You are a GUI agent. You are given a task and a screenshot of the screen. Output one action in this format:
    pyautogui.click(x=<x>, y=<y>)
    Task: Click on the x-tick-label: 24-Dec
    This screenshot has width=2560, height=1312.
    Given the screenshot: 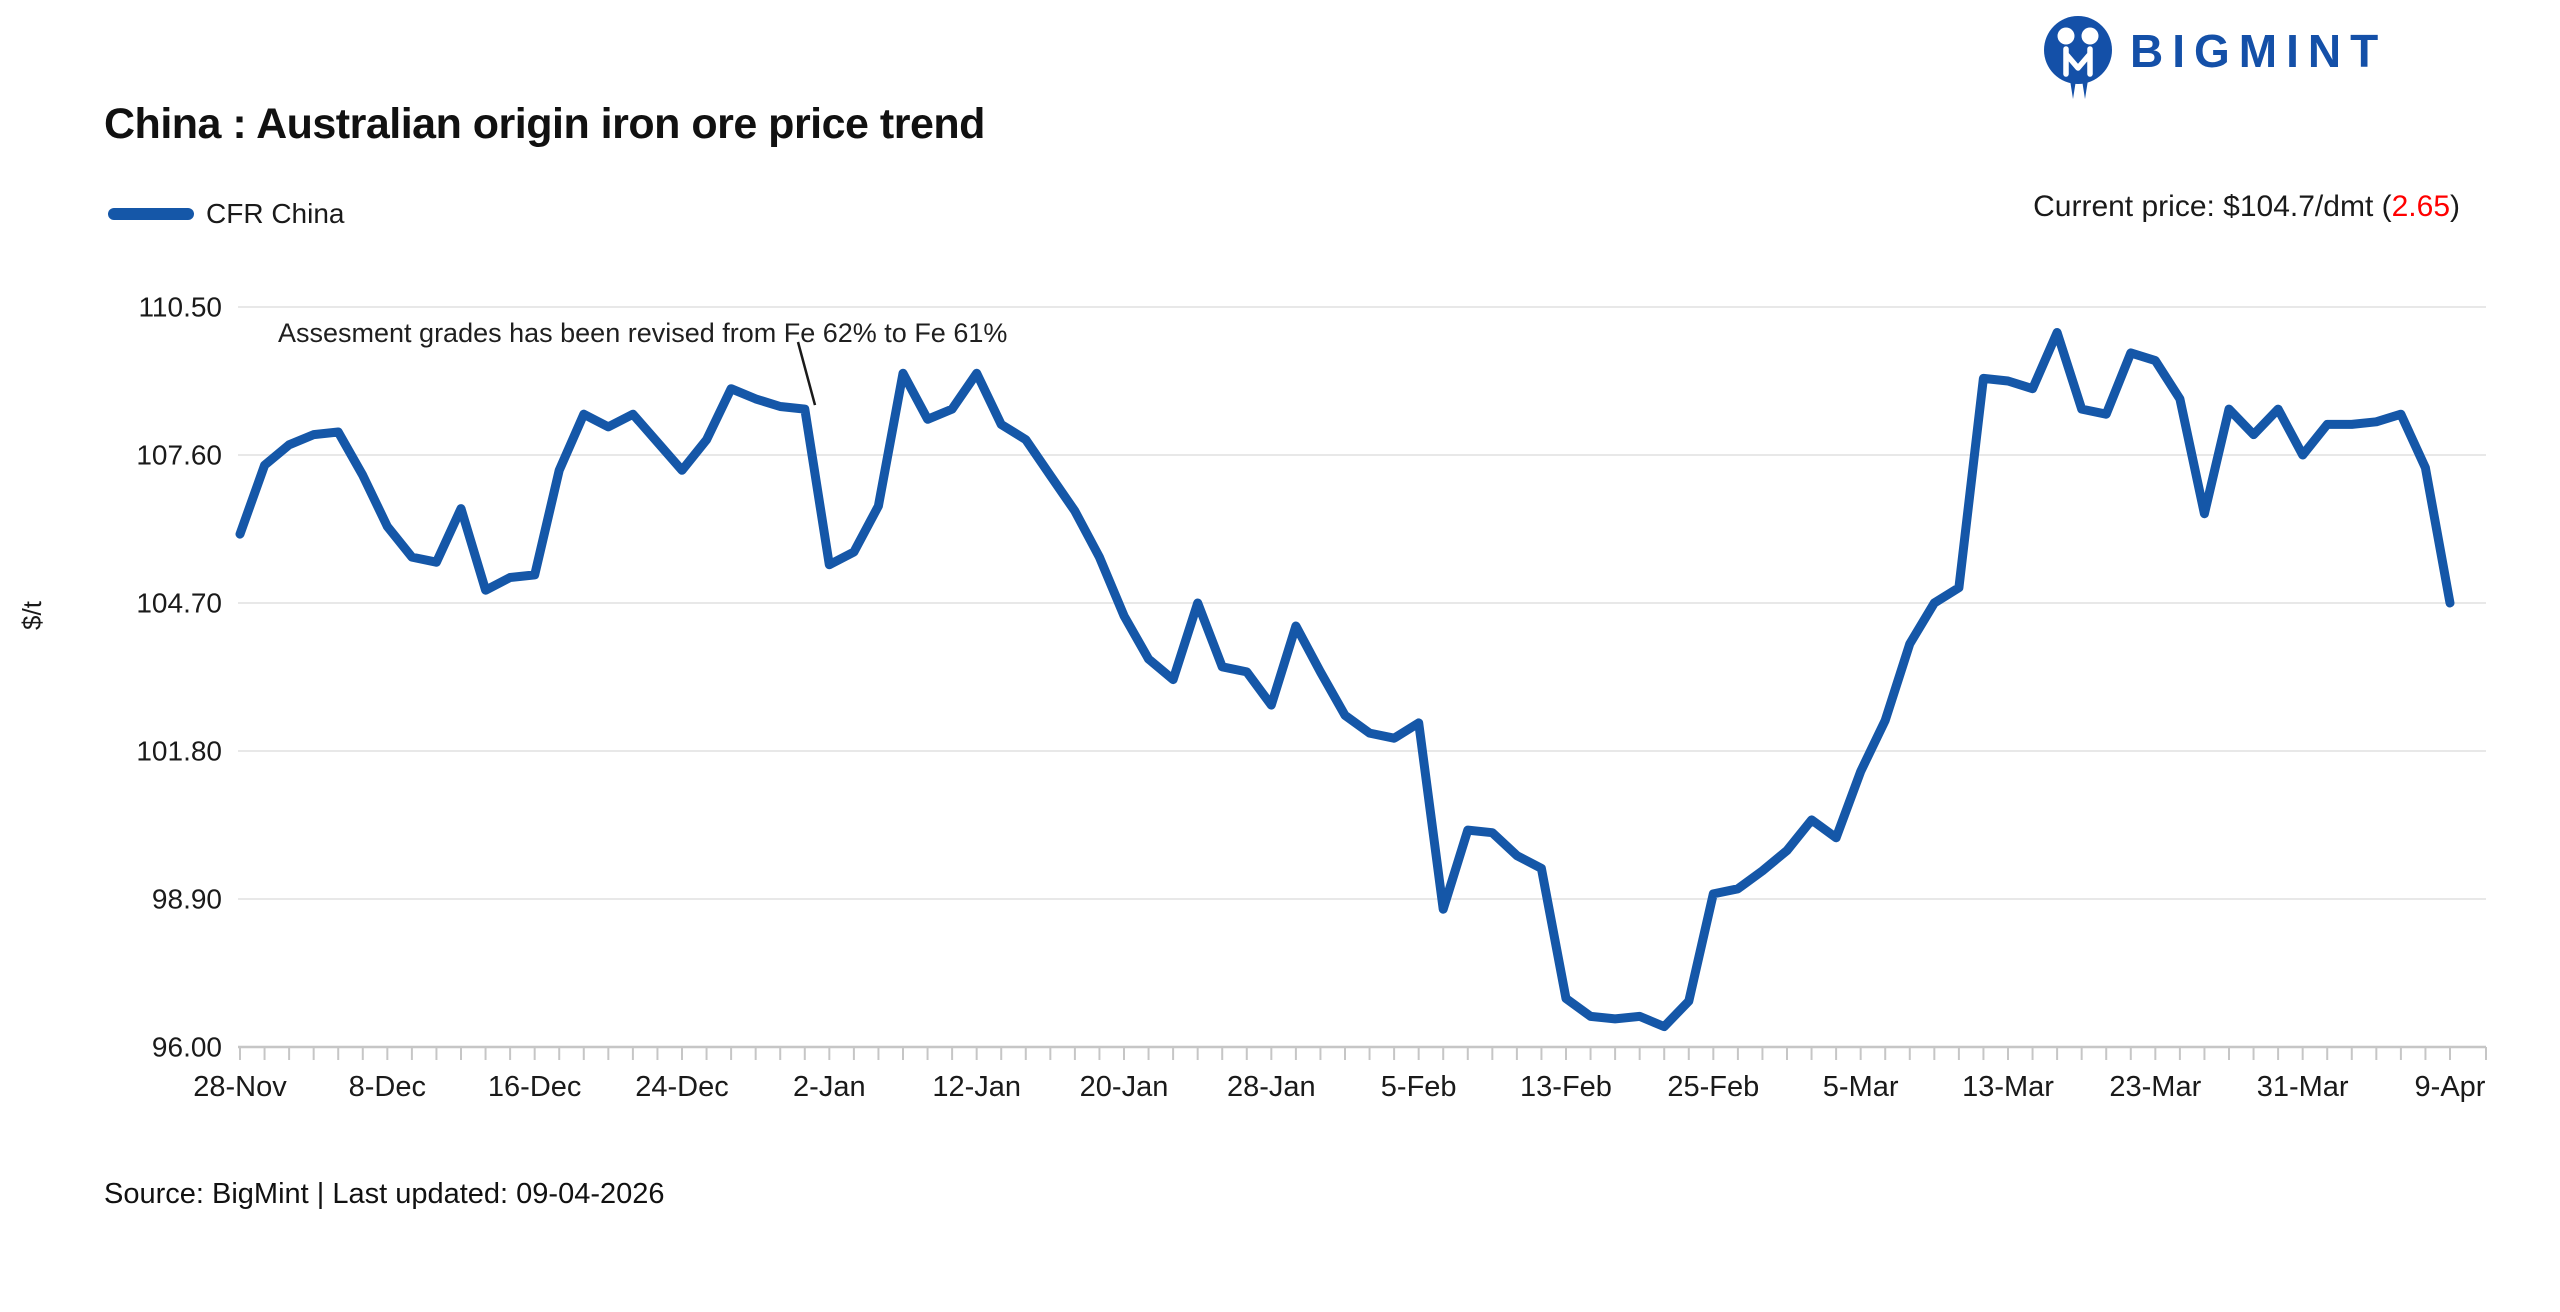 What is the action you would take?
    pyautogui.click(x=682, y=1087)
    